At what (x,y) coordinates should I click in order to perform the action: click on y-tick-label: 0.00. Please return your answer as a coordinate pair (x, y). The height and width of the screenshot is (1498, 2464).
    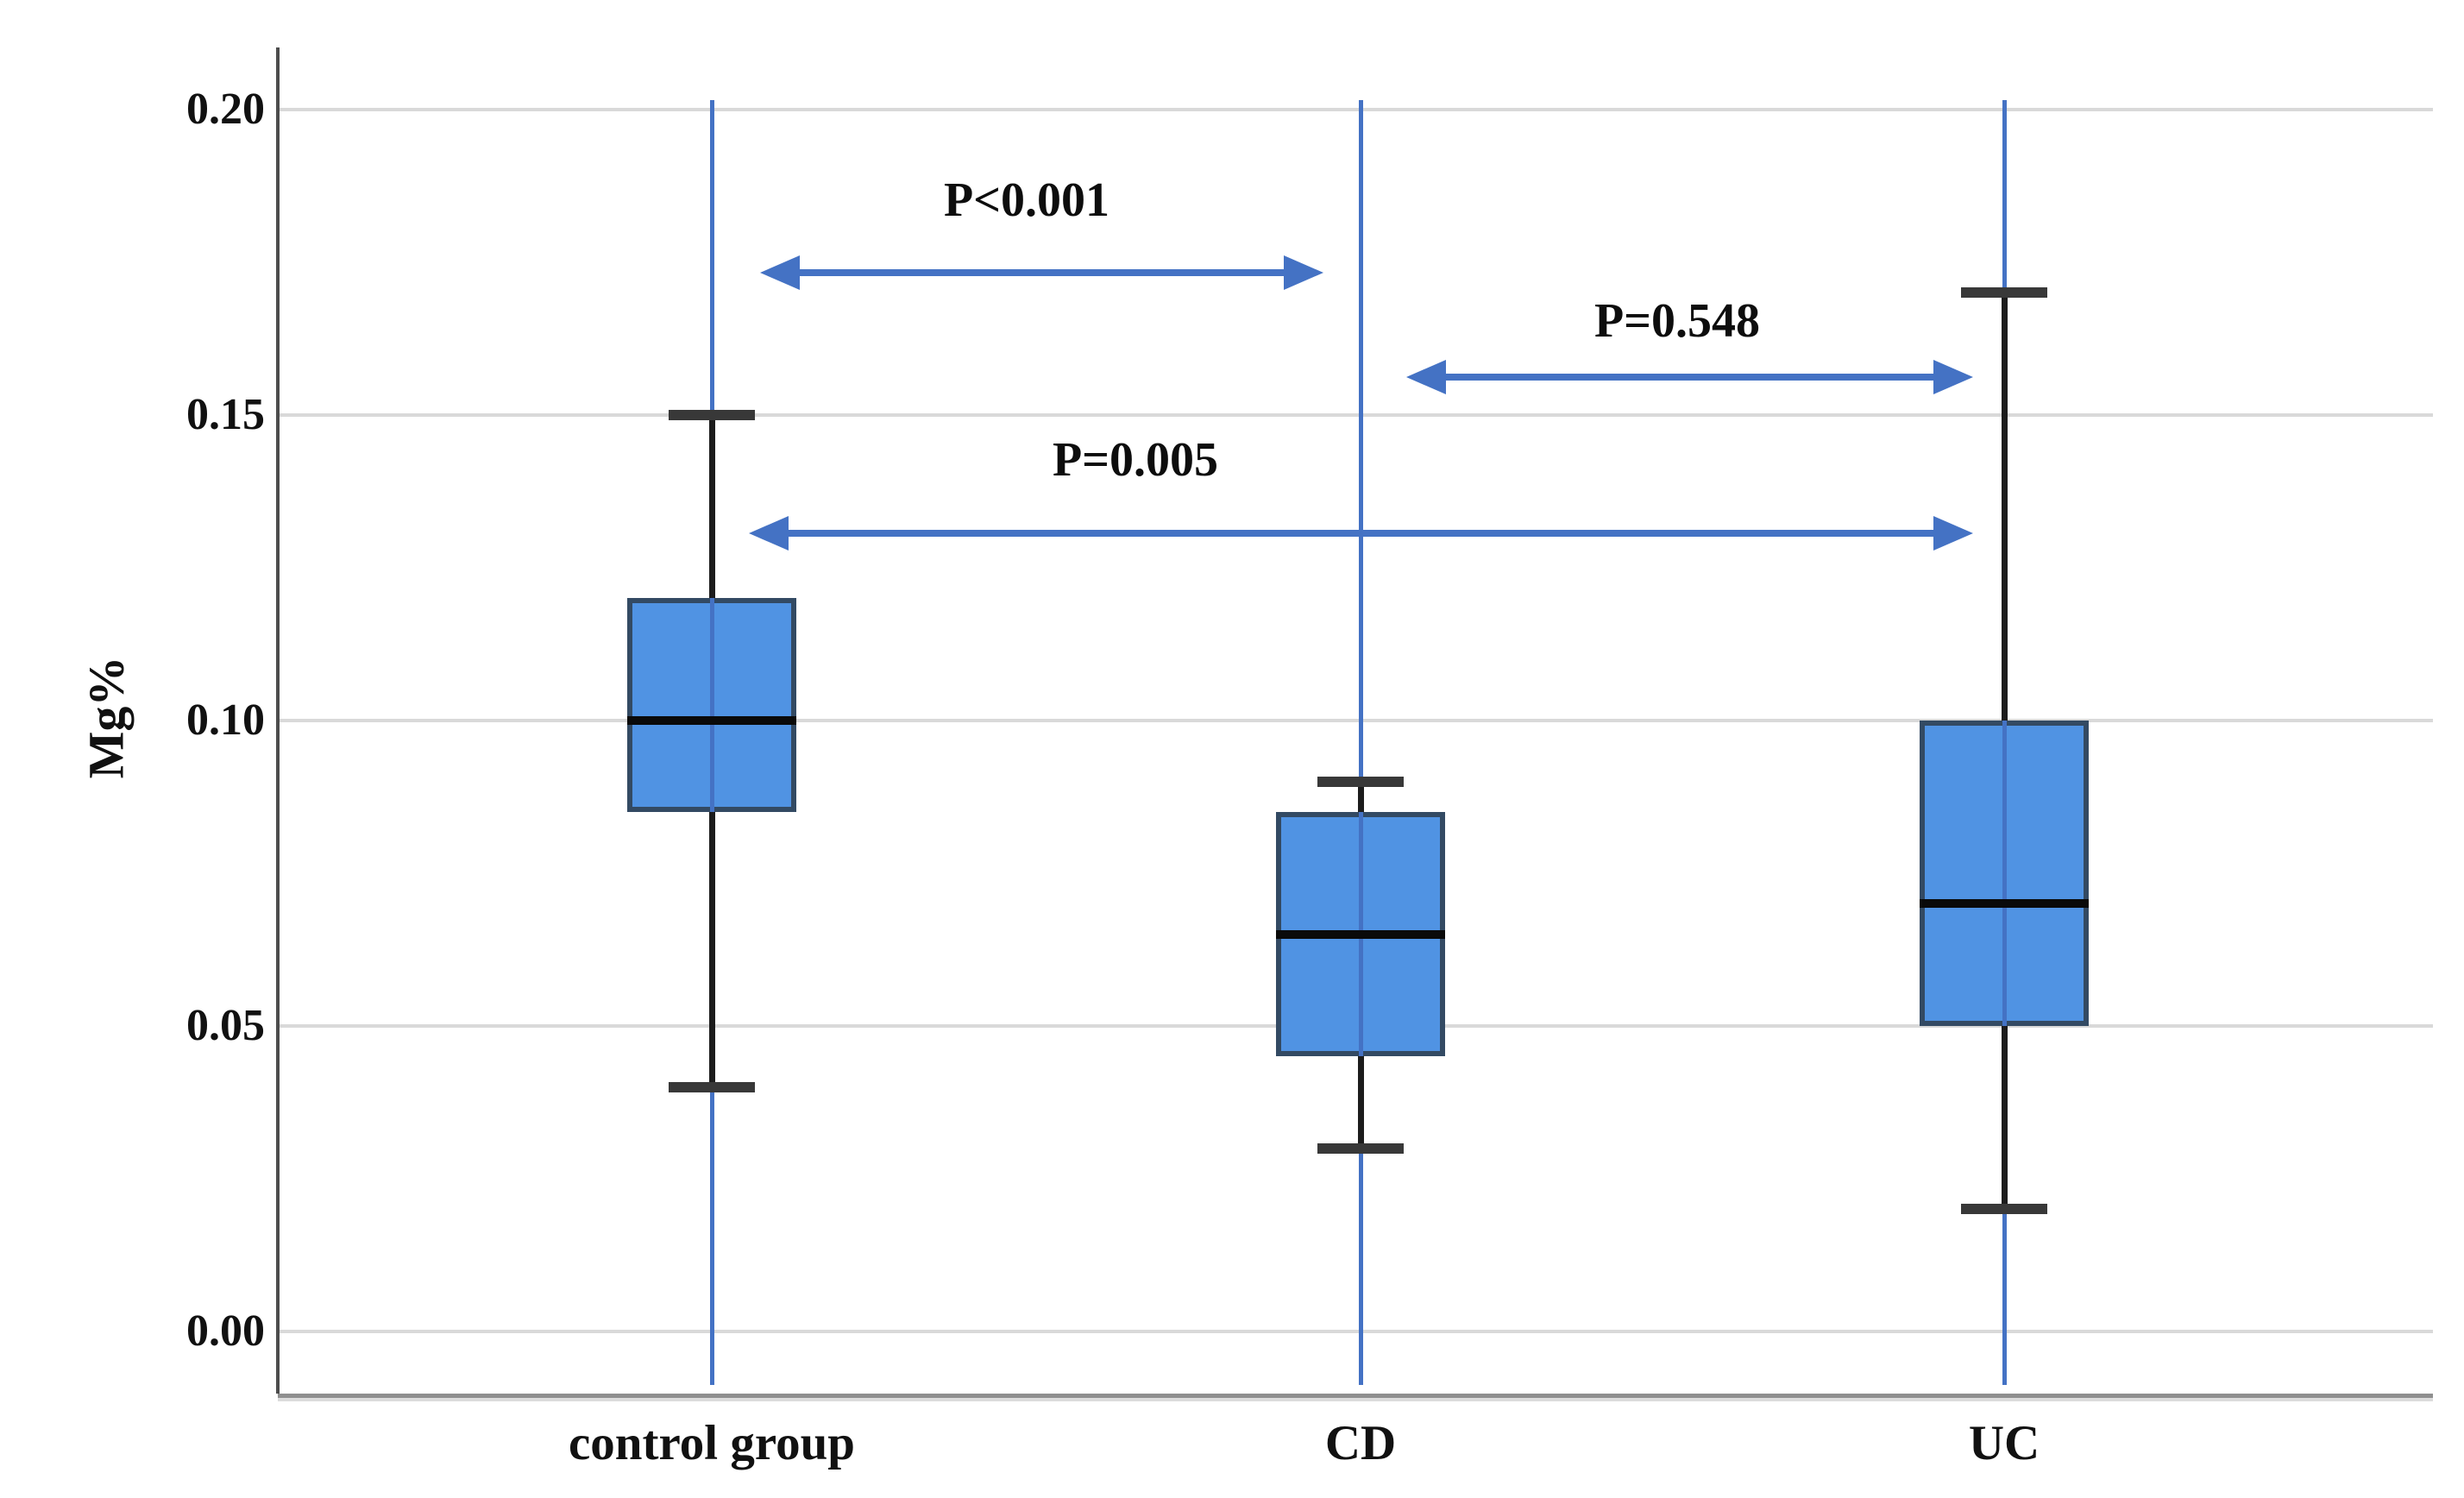
    Looking at the image, I should click on (225, 1331).